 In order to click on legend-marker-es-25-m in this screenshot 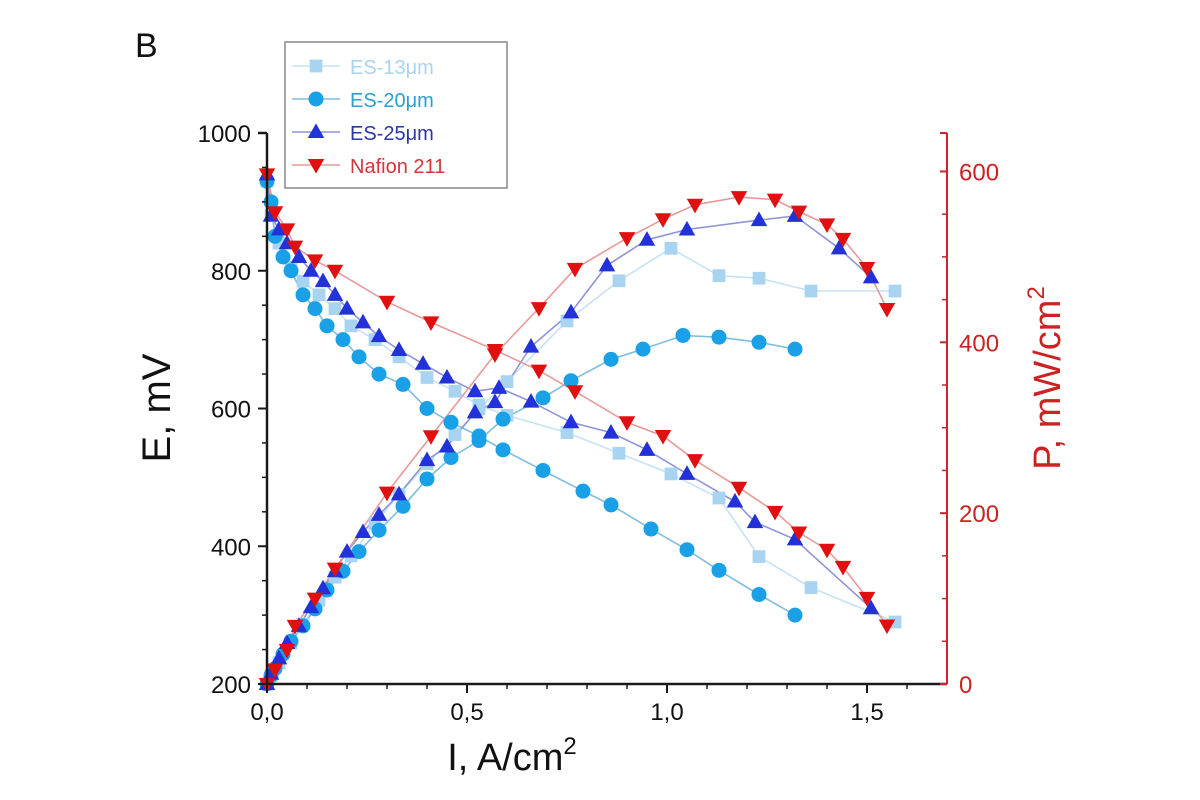, I will do `click(316, 130)`.